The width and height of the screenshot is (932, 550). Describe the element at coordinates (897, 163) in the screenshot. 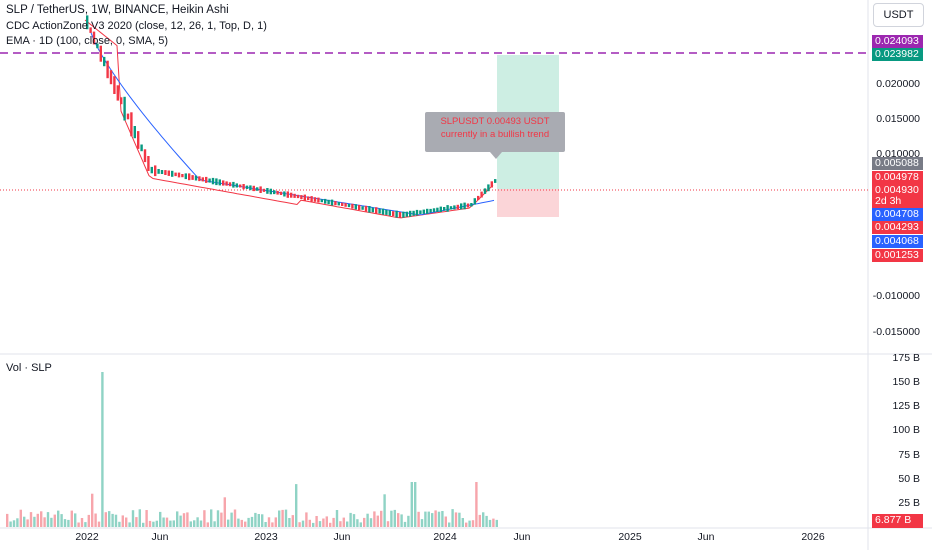

I see `price-tag-gray: 0.005088` at that location.